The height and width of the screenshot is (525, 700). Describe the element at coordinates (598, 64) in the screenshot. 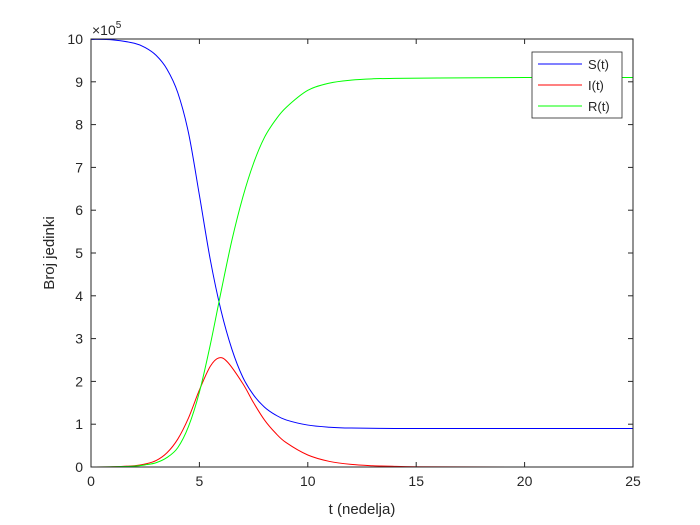

I see `legend-label: S(t)` at that location.